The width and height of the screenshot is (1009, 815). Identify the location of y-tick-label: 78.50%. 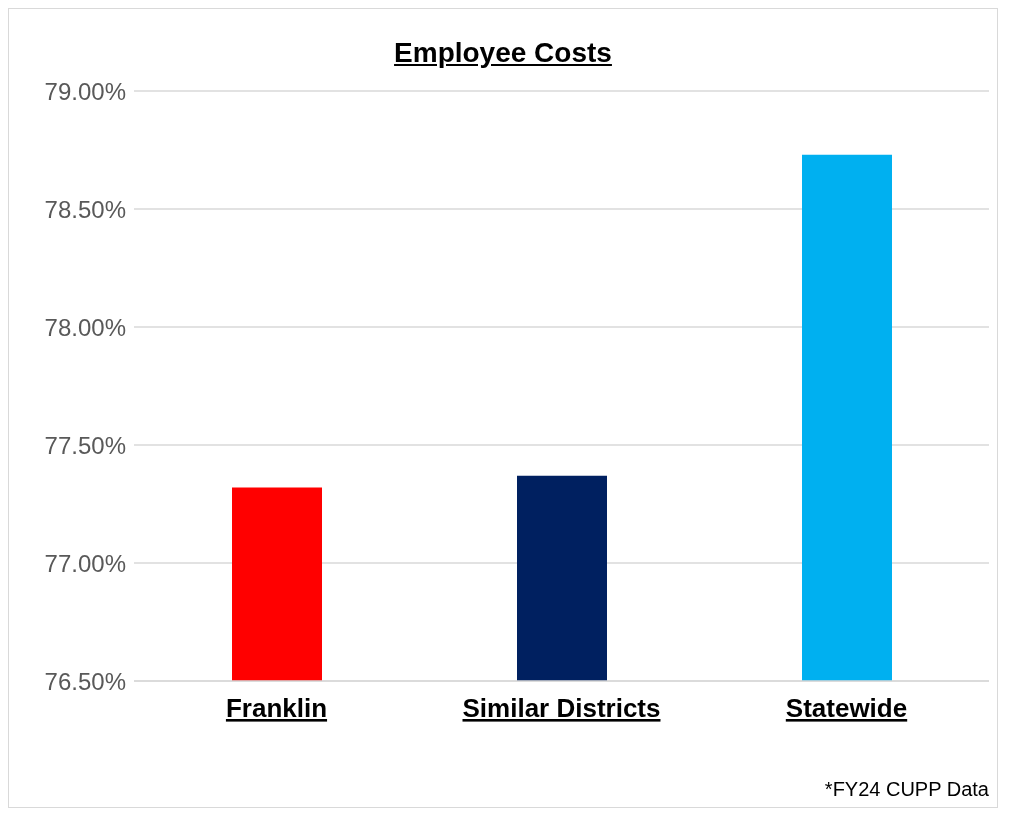
(85, 209).